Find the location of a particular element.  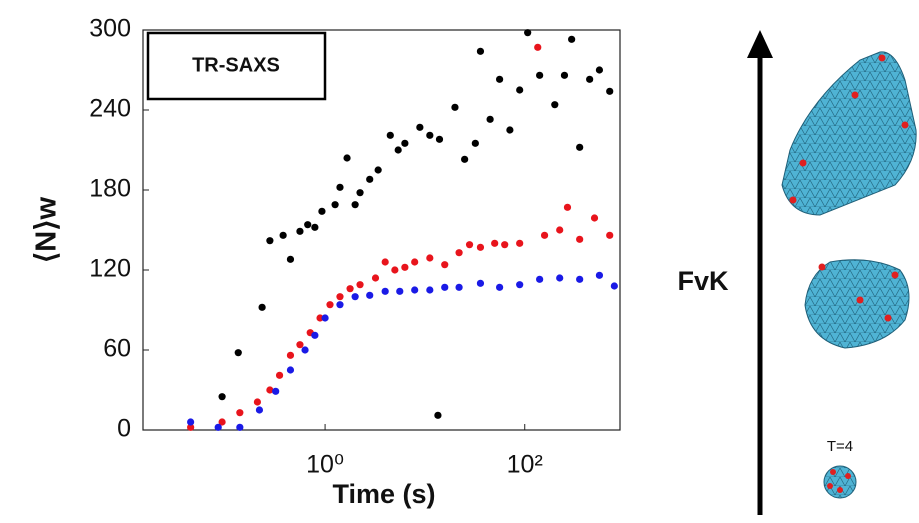

y-tick-label: 300 is located at coordinates (110, 29).